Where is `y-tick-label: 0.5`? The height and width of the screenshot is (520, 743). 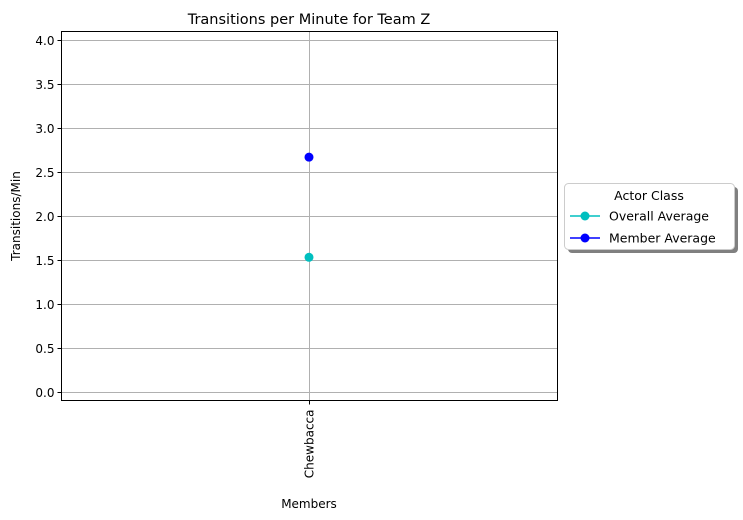 y-tick-label: 0.5 is located at coordinates (44, 349).